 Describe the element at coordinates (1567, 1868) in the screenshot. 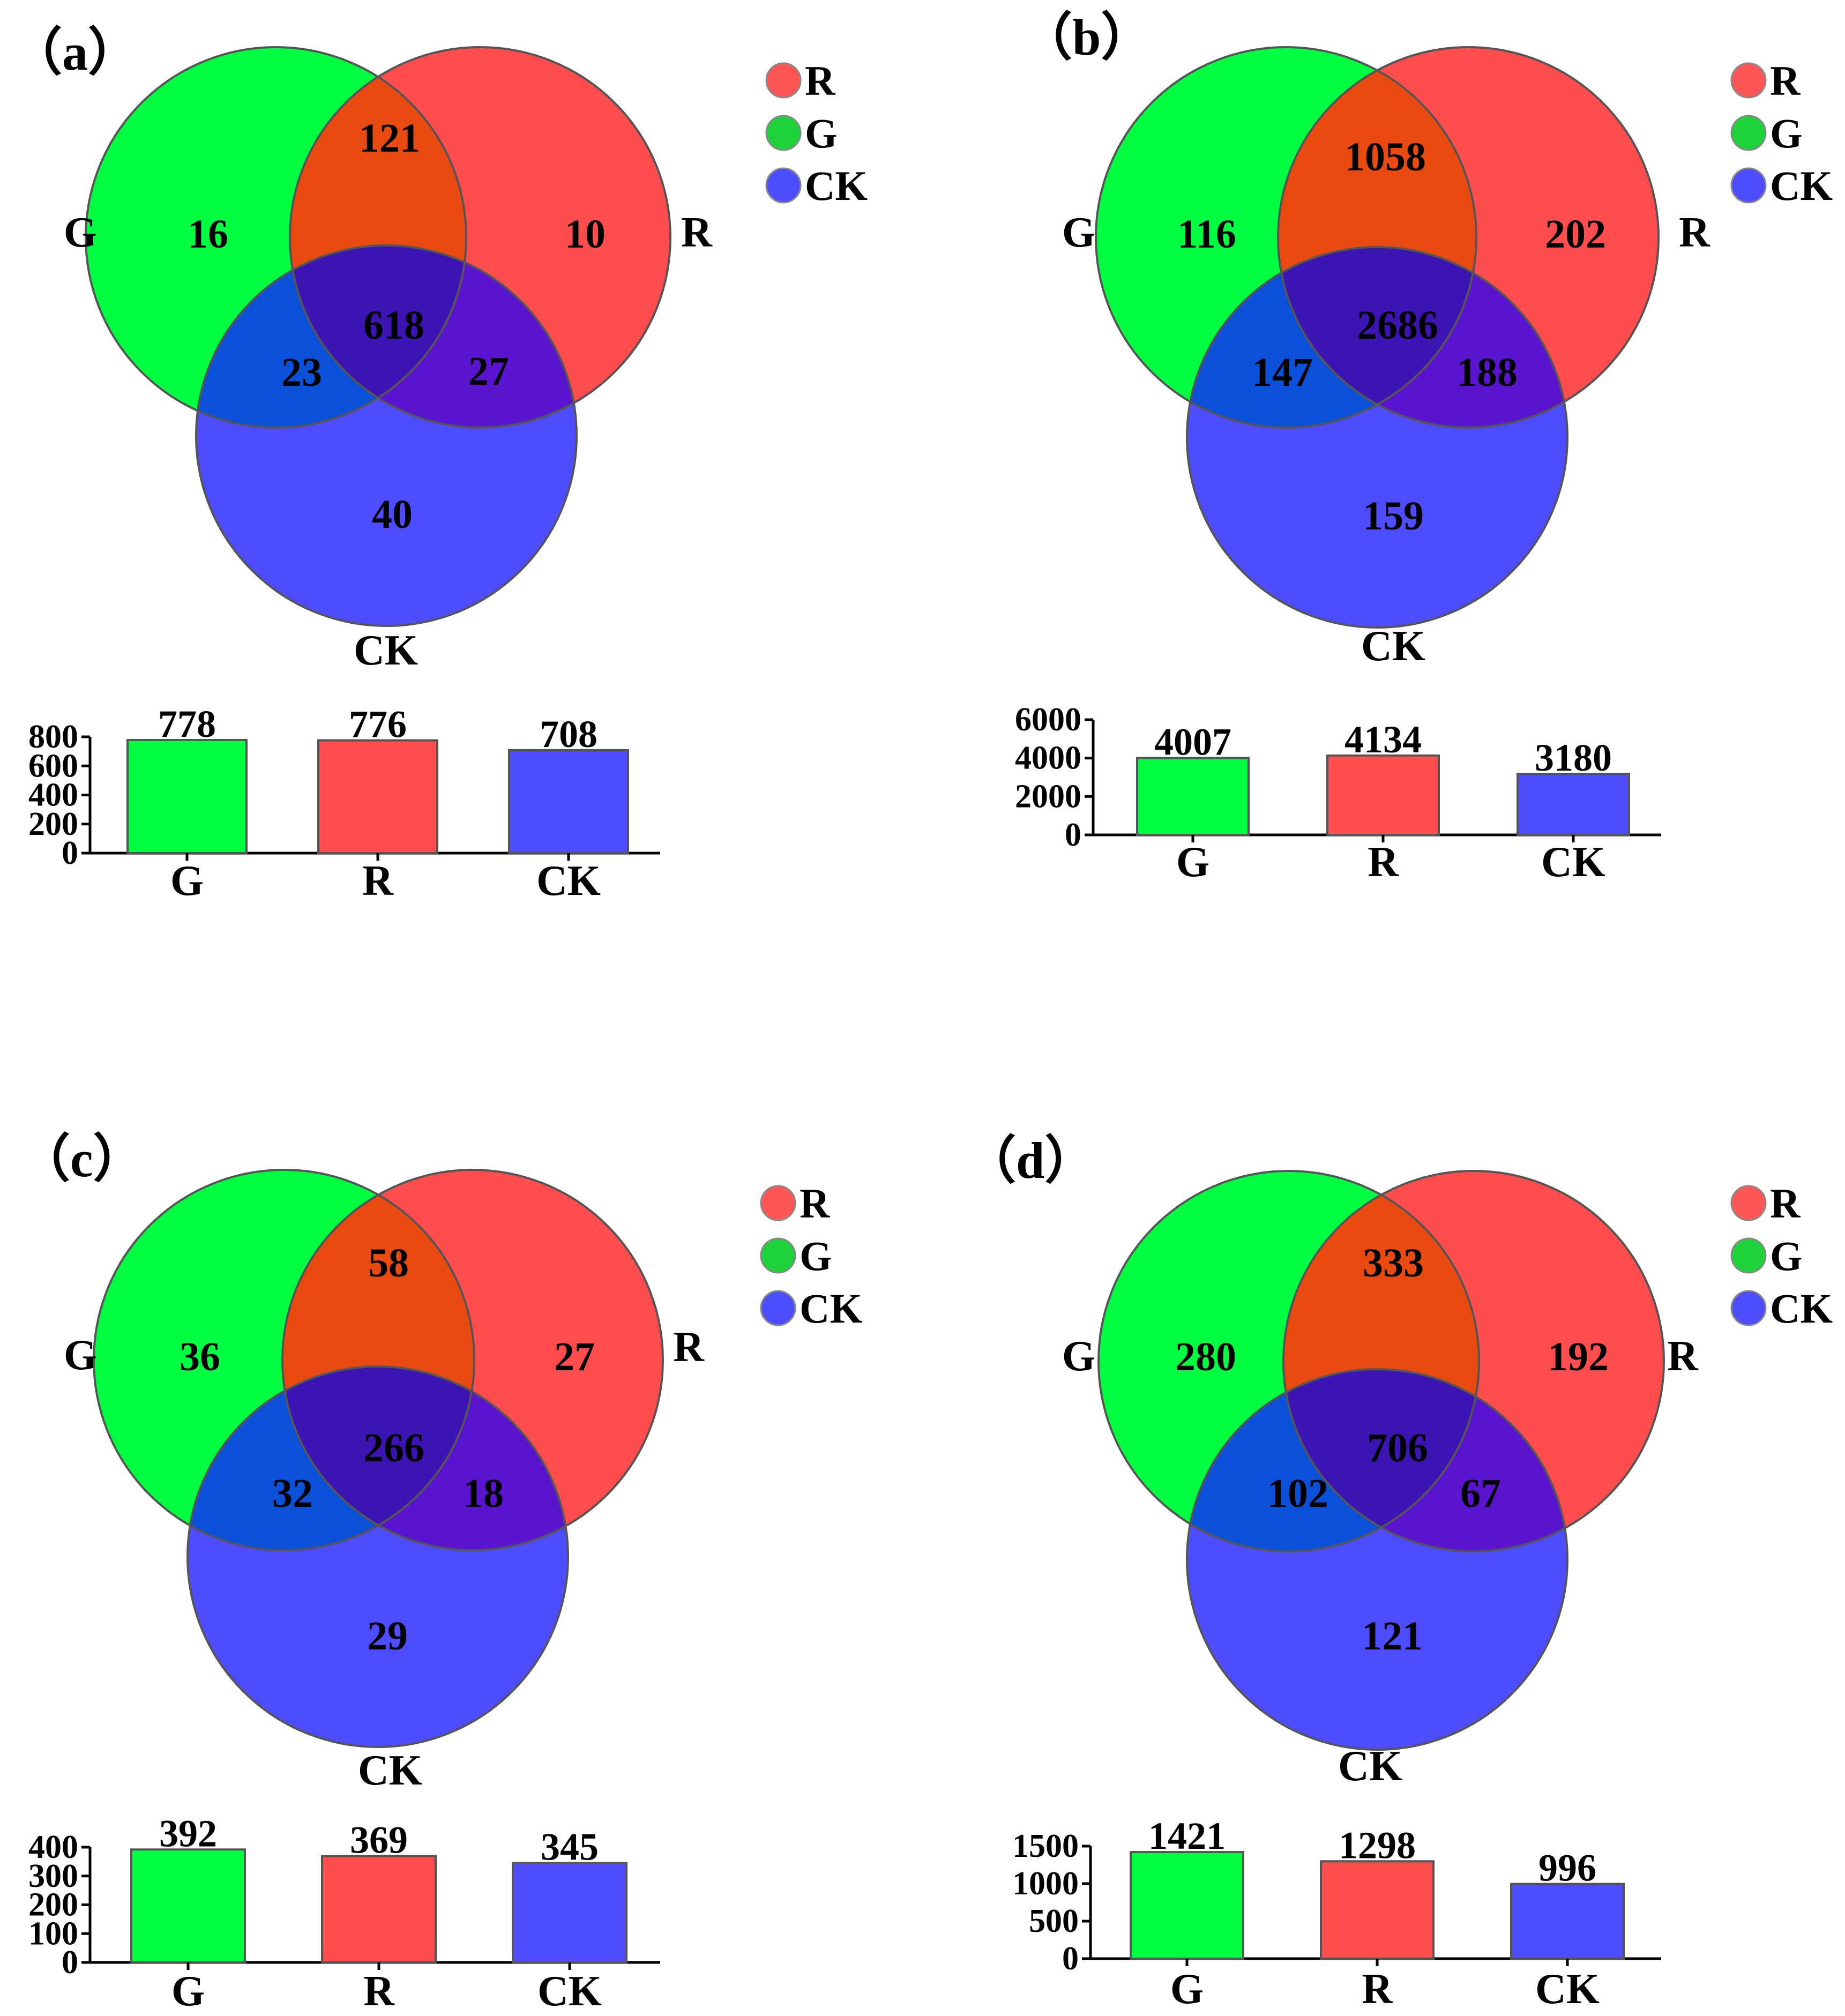

I see `bar-value-label: 996` at that location.